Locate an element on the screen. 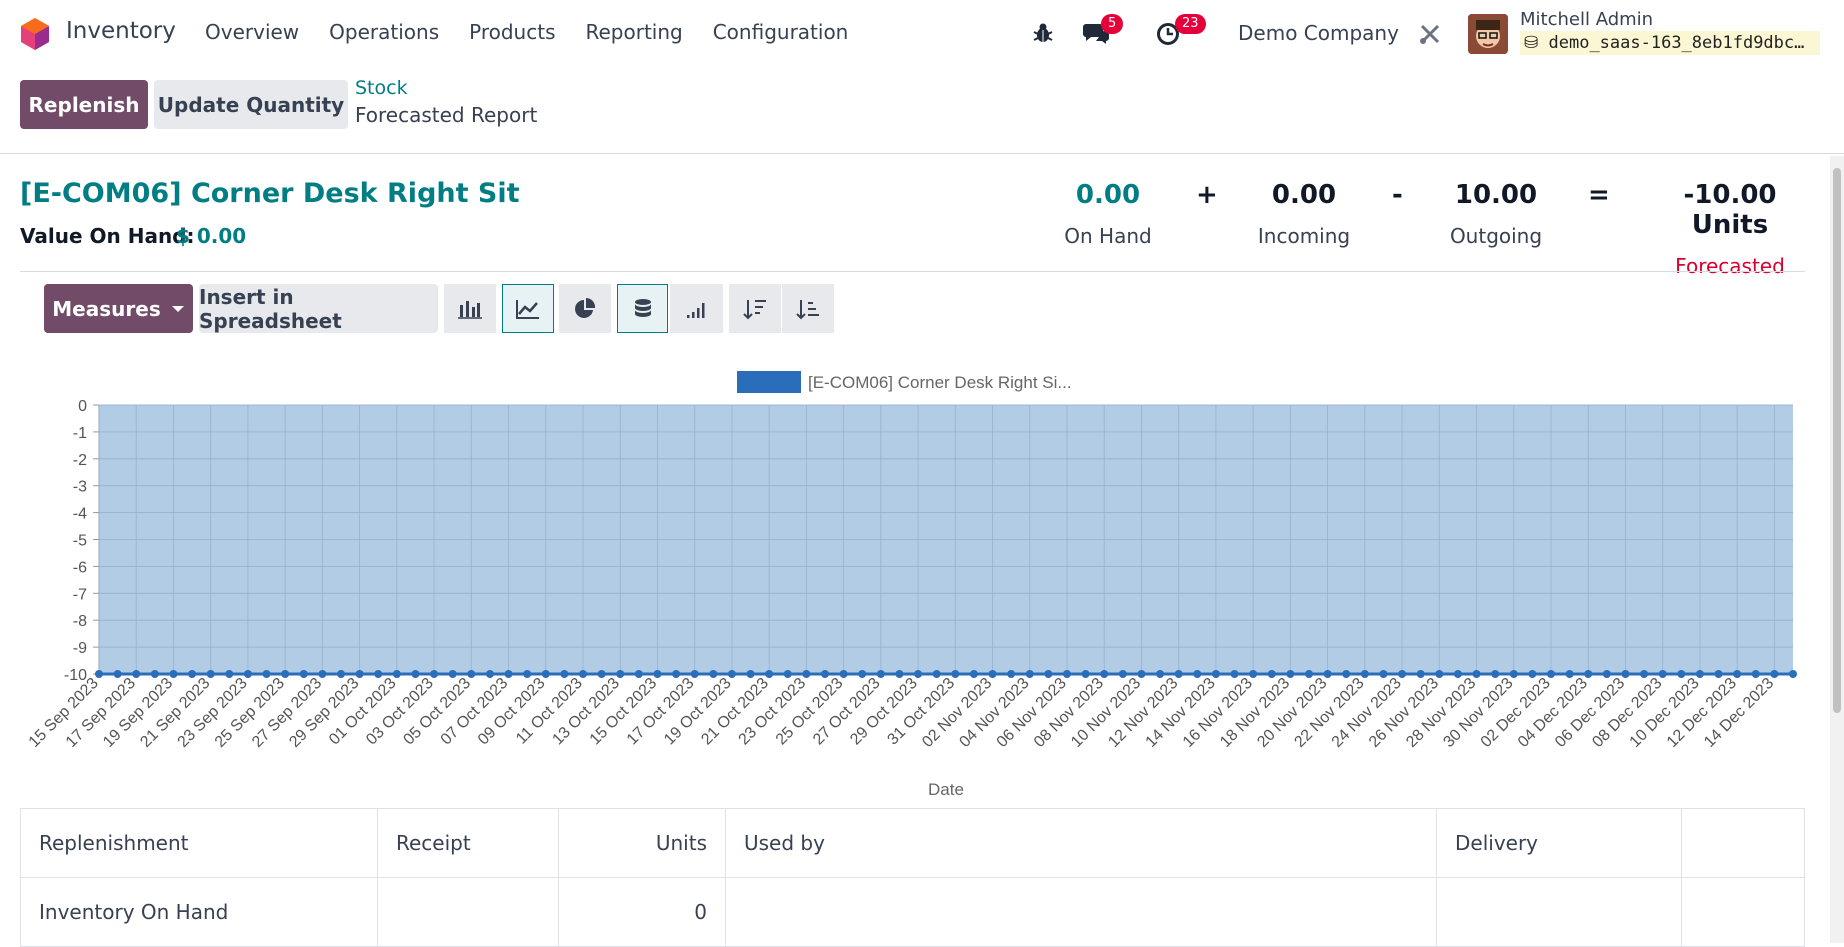 This screenshot has height=947, width=1844. col-used-by: Used by is located at coordinates (1081, 843).